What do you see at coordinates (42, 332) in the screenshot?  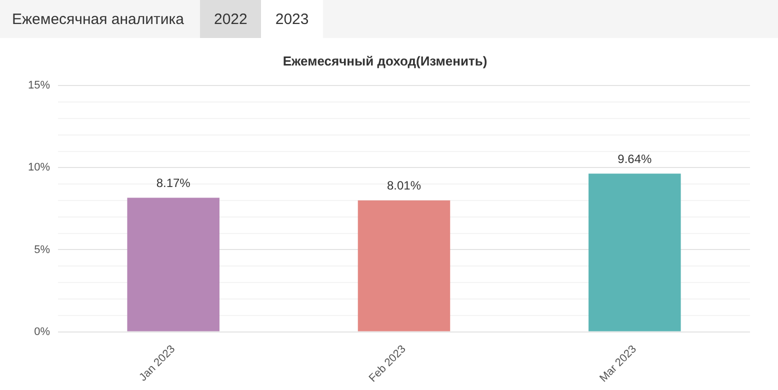 I see `y-tick-label: 0%` at bounding box center [42, 332].